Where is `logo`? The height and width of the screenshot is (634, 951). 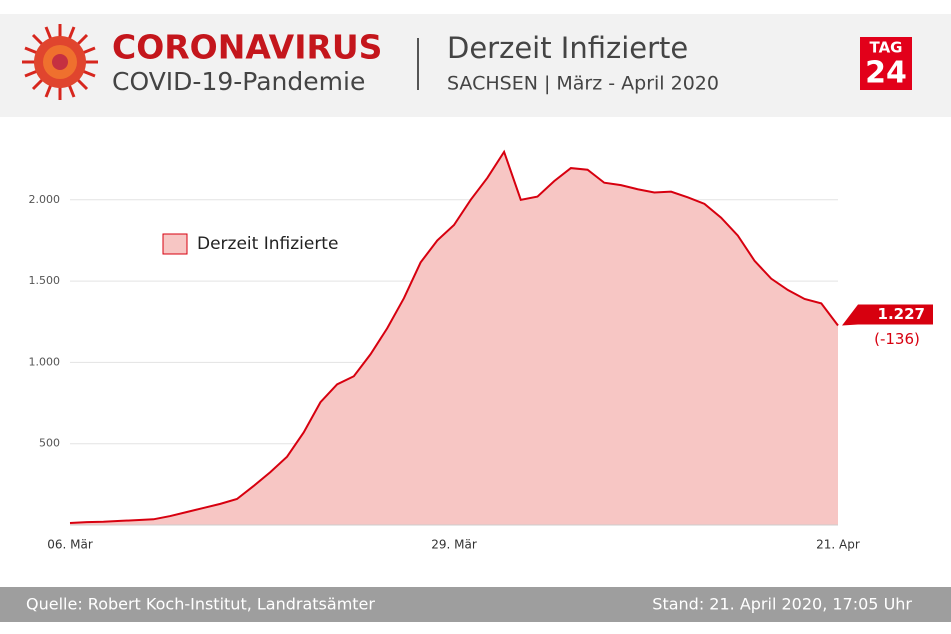
logo is located at coordinates (886, 63).